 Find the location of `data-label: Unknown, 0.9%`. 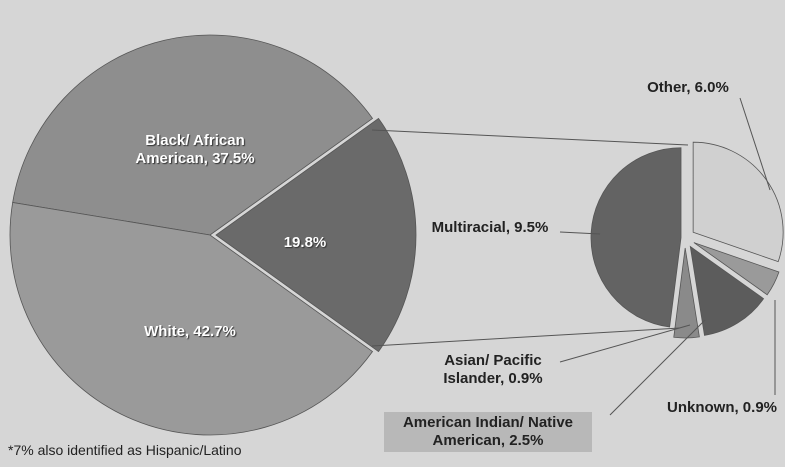

data-label: Unknown, 0.9% is located at coordinates (722, 407).